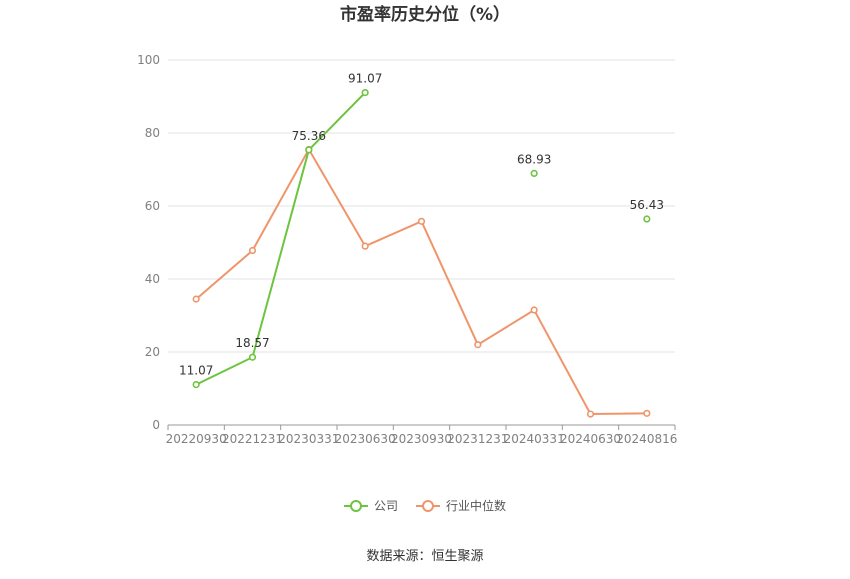  I want to click on y-tick-label: 80, so click(152, 133).